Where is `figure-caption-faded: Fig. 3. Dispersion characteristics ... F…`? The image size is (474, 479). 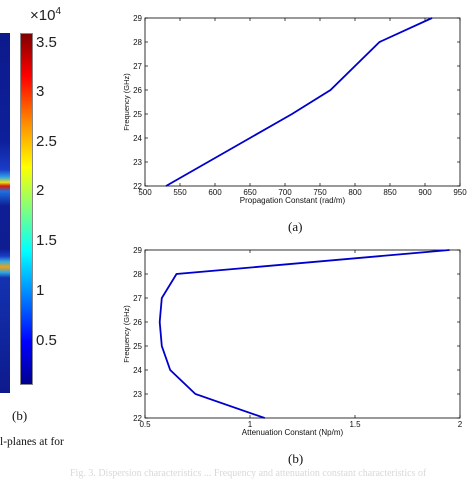 figure-caption-faded: Fig. 3. Dispersion characteristics ... F… is located at coordinates (248, 473).